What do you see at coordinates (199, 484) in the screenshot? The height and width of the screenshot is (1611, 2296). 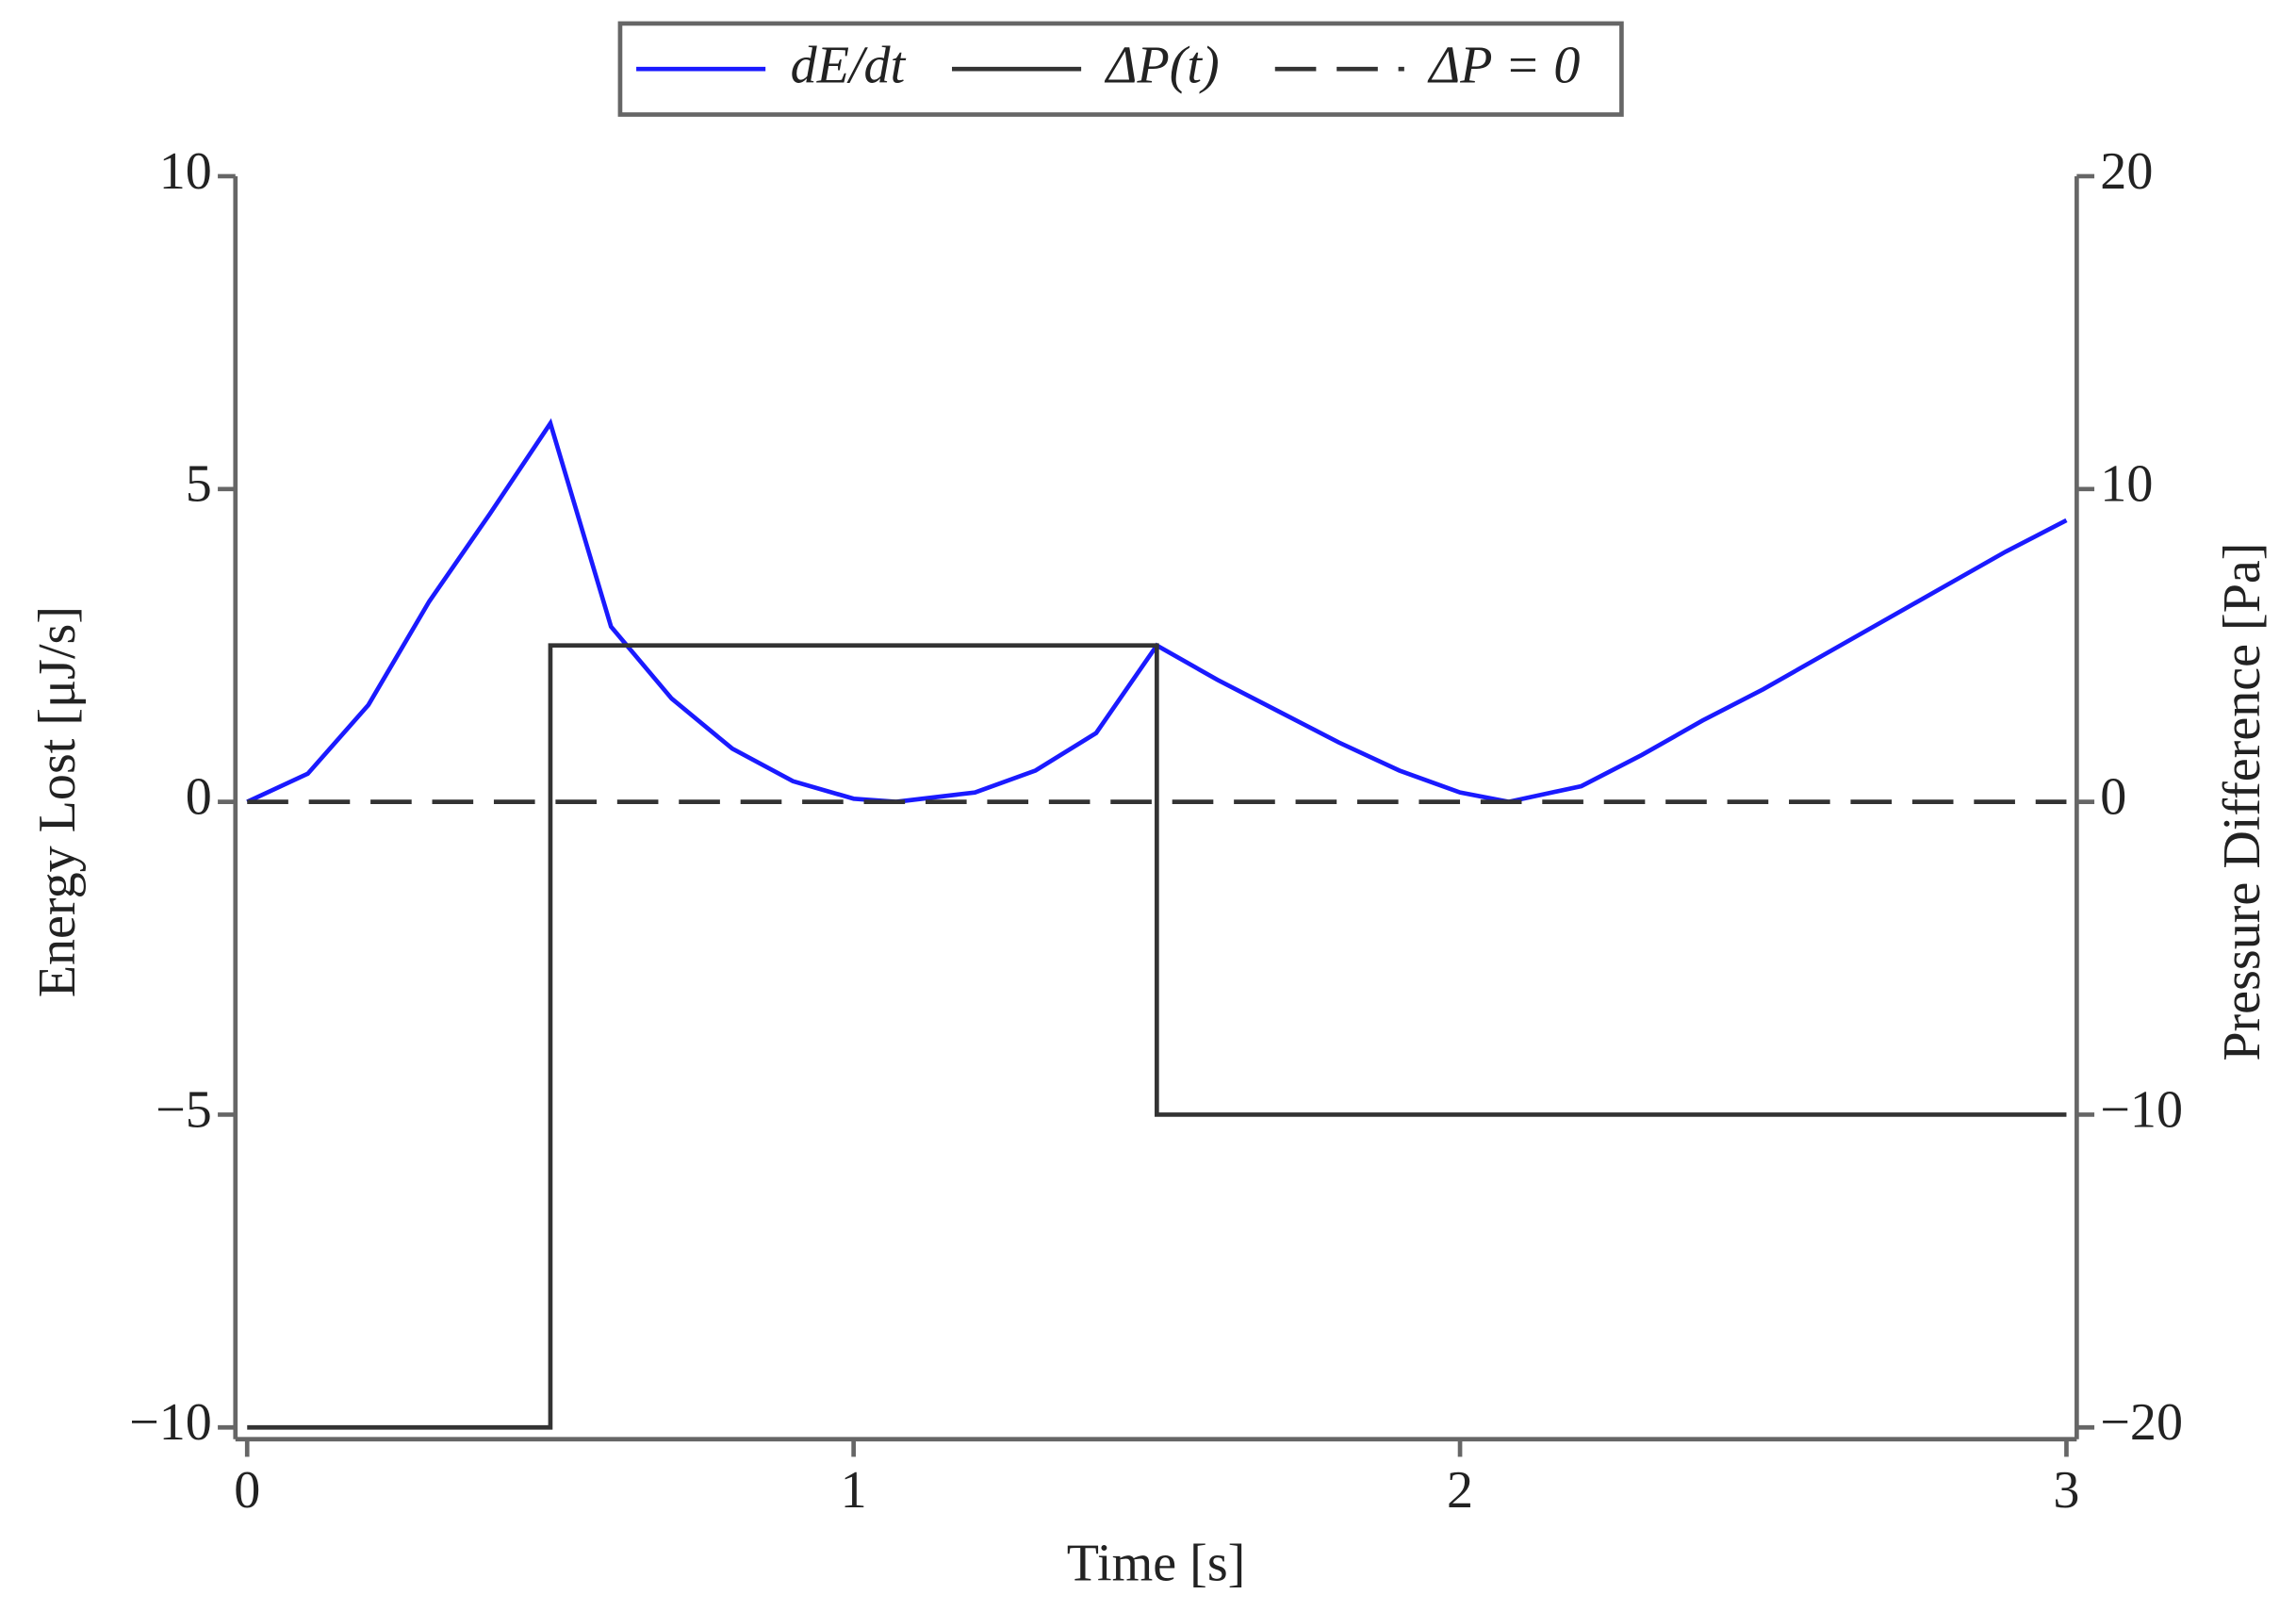 I see `y-tick-label: 5` at bounding box center [199, 484].